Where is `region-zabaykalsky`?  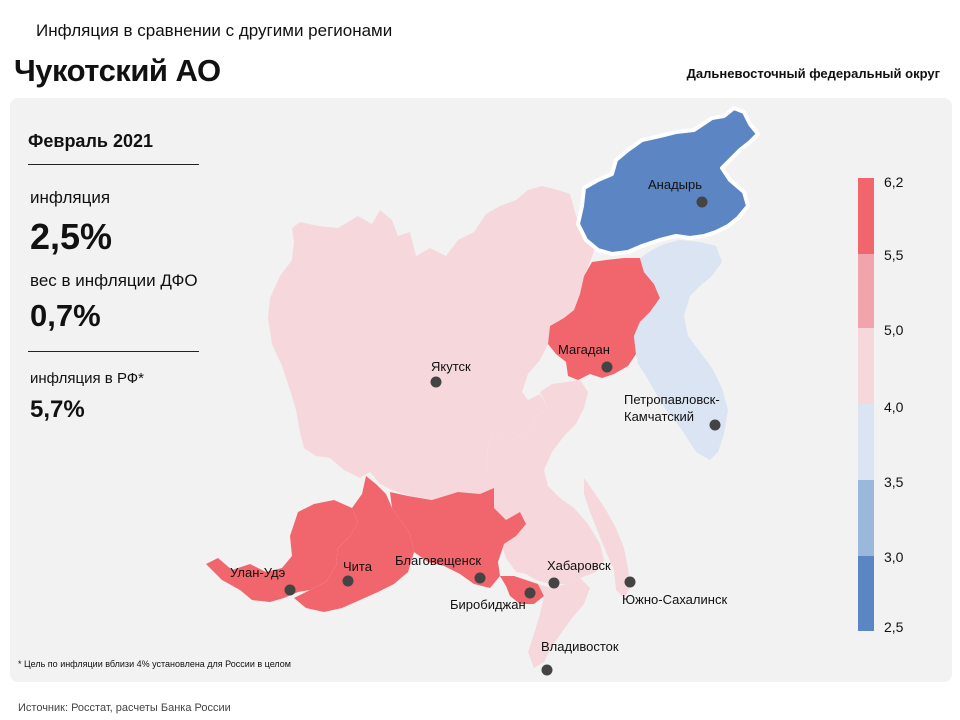 region-zabaykalsky is located at coordinates (354, 544).